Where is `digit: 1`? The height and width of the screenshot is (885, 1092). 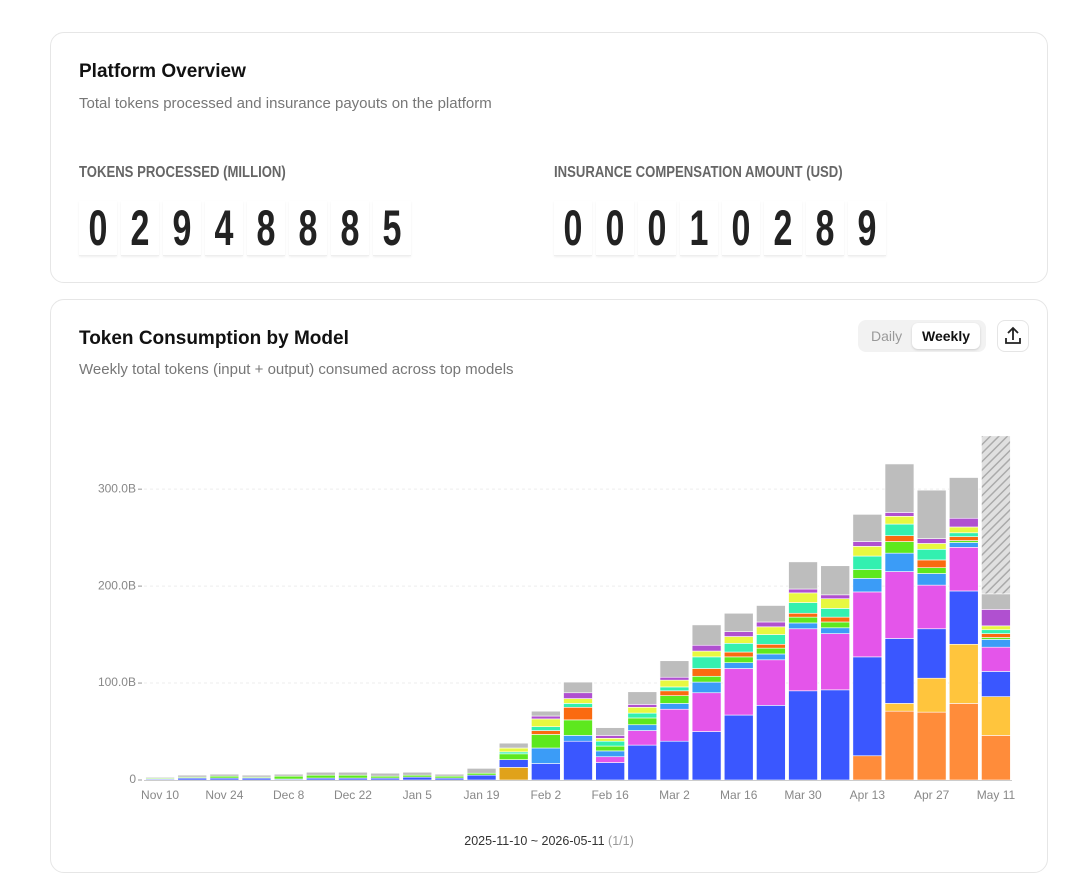 digit: 1 is located at coordinates (699, 228).